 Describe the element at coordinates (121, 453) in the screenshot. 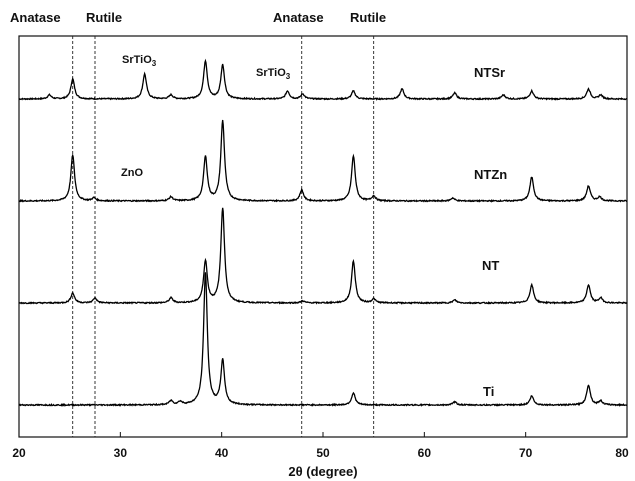

I see `x-tick-label-30: 30` at that location.